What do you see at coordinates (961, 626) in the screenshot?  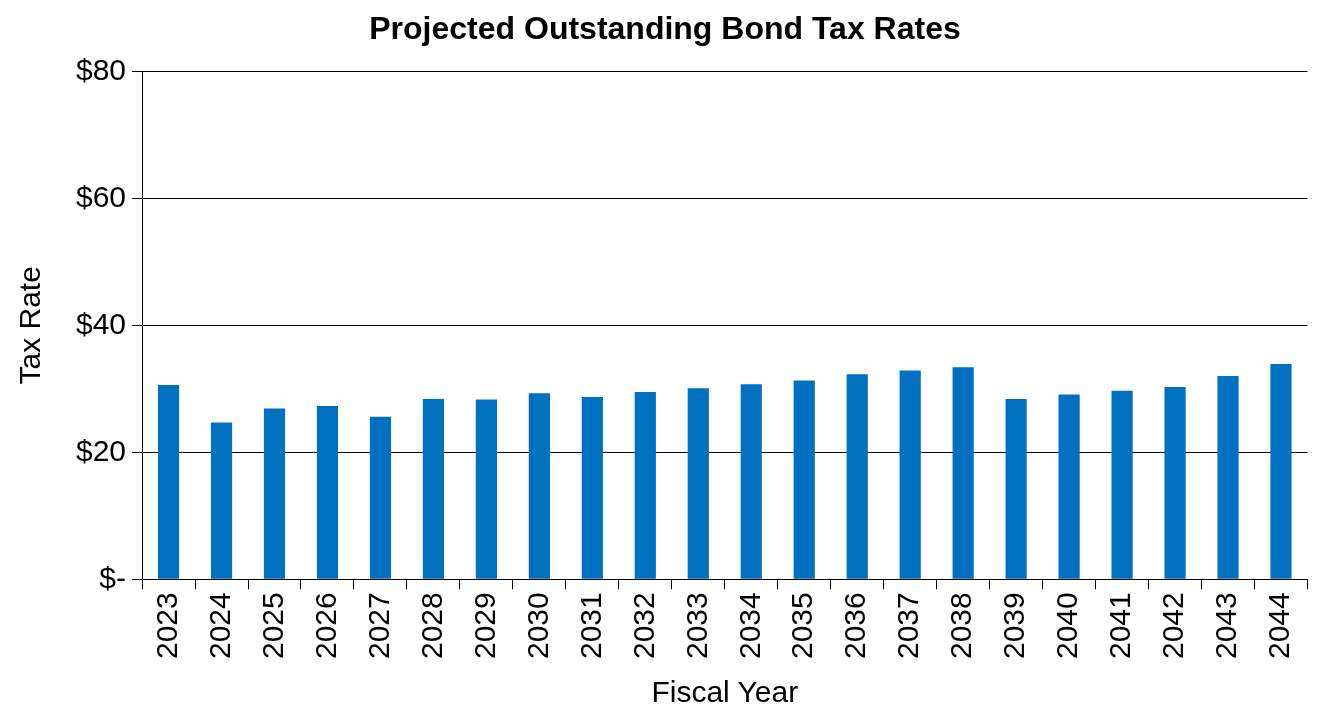 I see `x-tick-label: 2038` at bounding box center [961, 626].